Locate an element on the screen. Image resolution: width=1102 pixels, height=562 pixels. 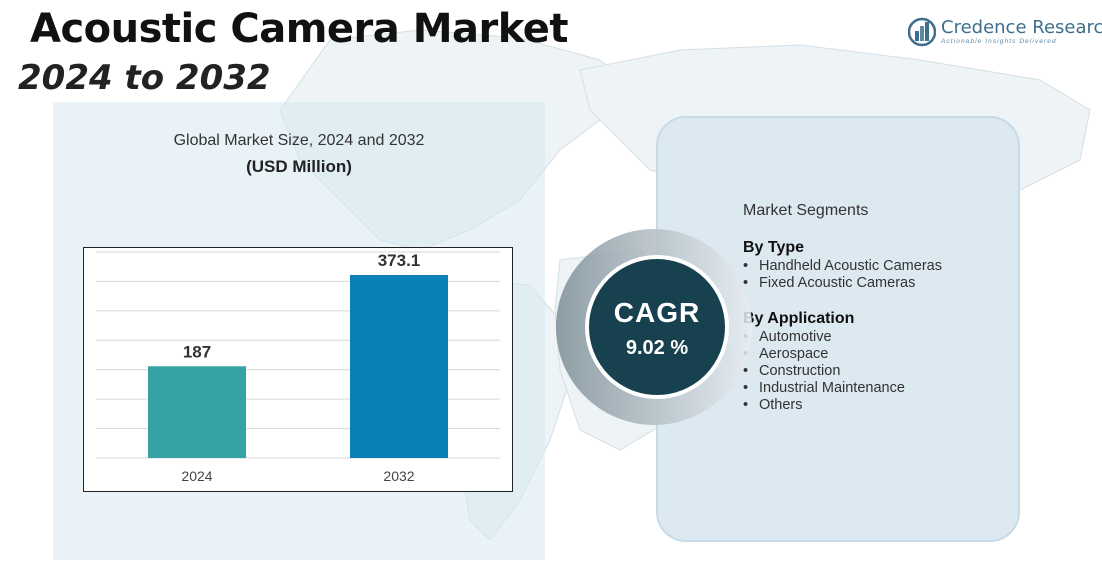
segment-item: Handheld Acoustic Cameras is located at coordinates (842, 266).